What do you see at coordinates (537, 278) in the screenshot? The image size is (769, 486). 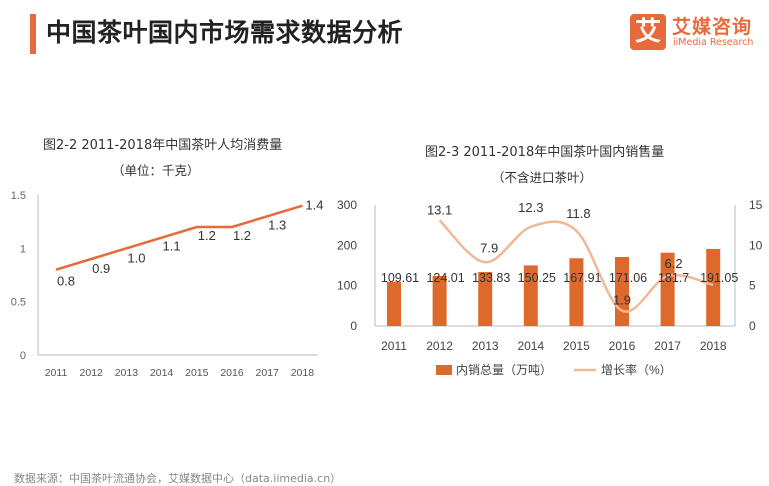 I see `chart2-bar-label: 150.25` at bounding box center [537, 278].